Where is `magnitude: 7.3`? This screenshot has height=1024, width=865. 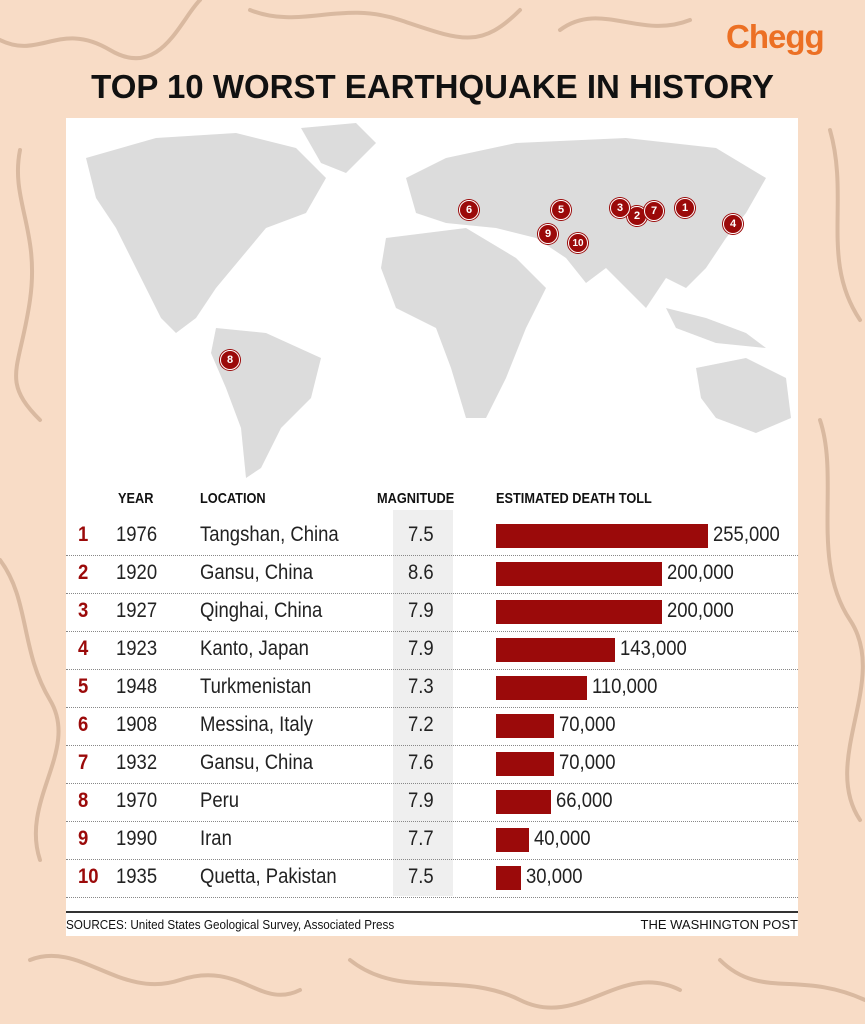
magnitude: 7.3 is located at coordinates (421, 686).